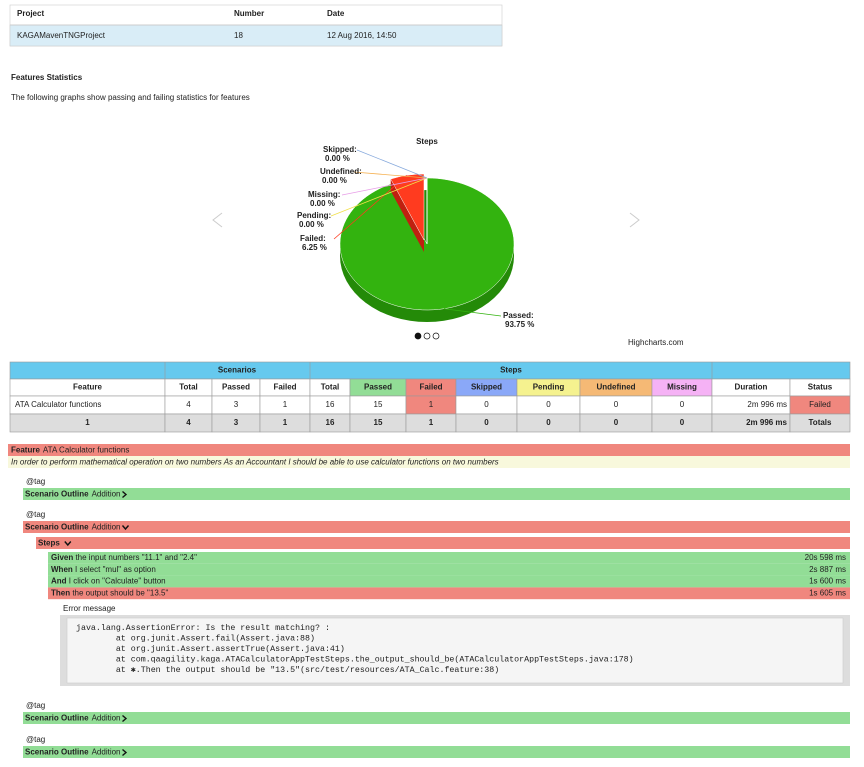 The image size is (864, 767). What do you see at coordinates (62, 557) in the screenshot?
I see `step-keyword: Given` at bounding box center [62, 557].